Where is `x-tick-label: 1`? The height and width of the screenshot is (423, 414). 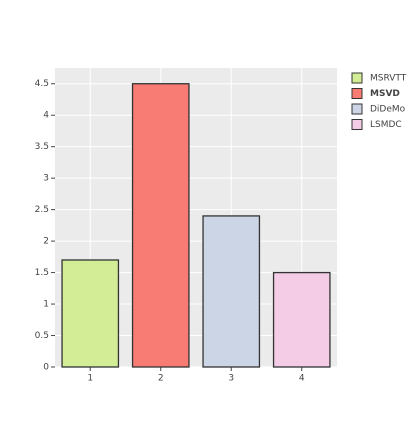
x-tick-label: 1 is located at coordinates (90, 379).